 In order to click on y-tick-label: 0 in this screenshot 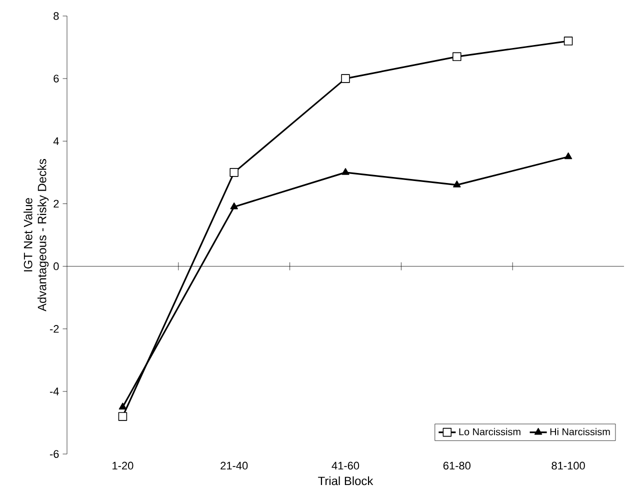, I will do `click(56, 266)`.